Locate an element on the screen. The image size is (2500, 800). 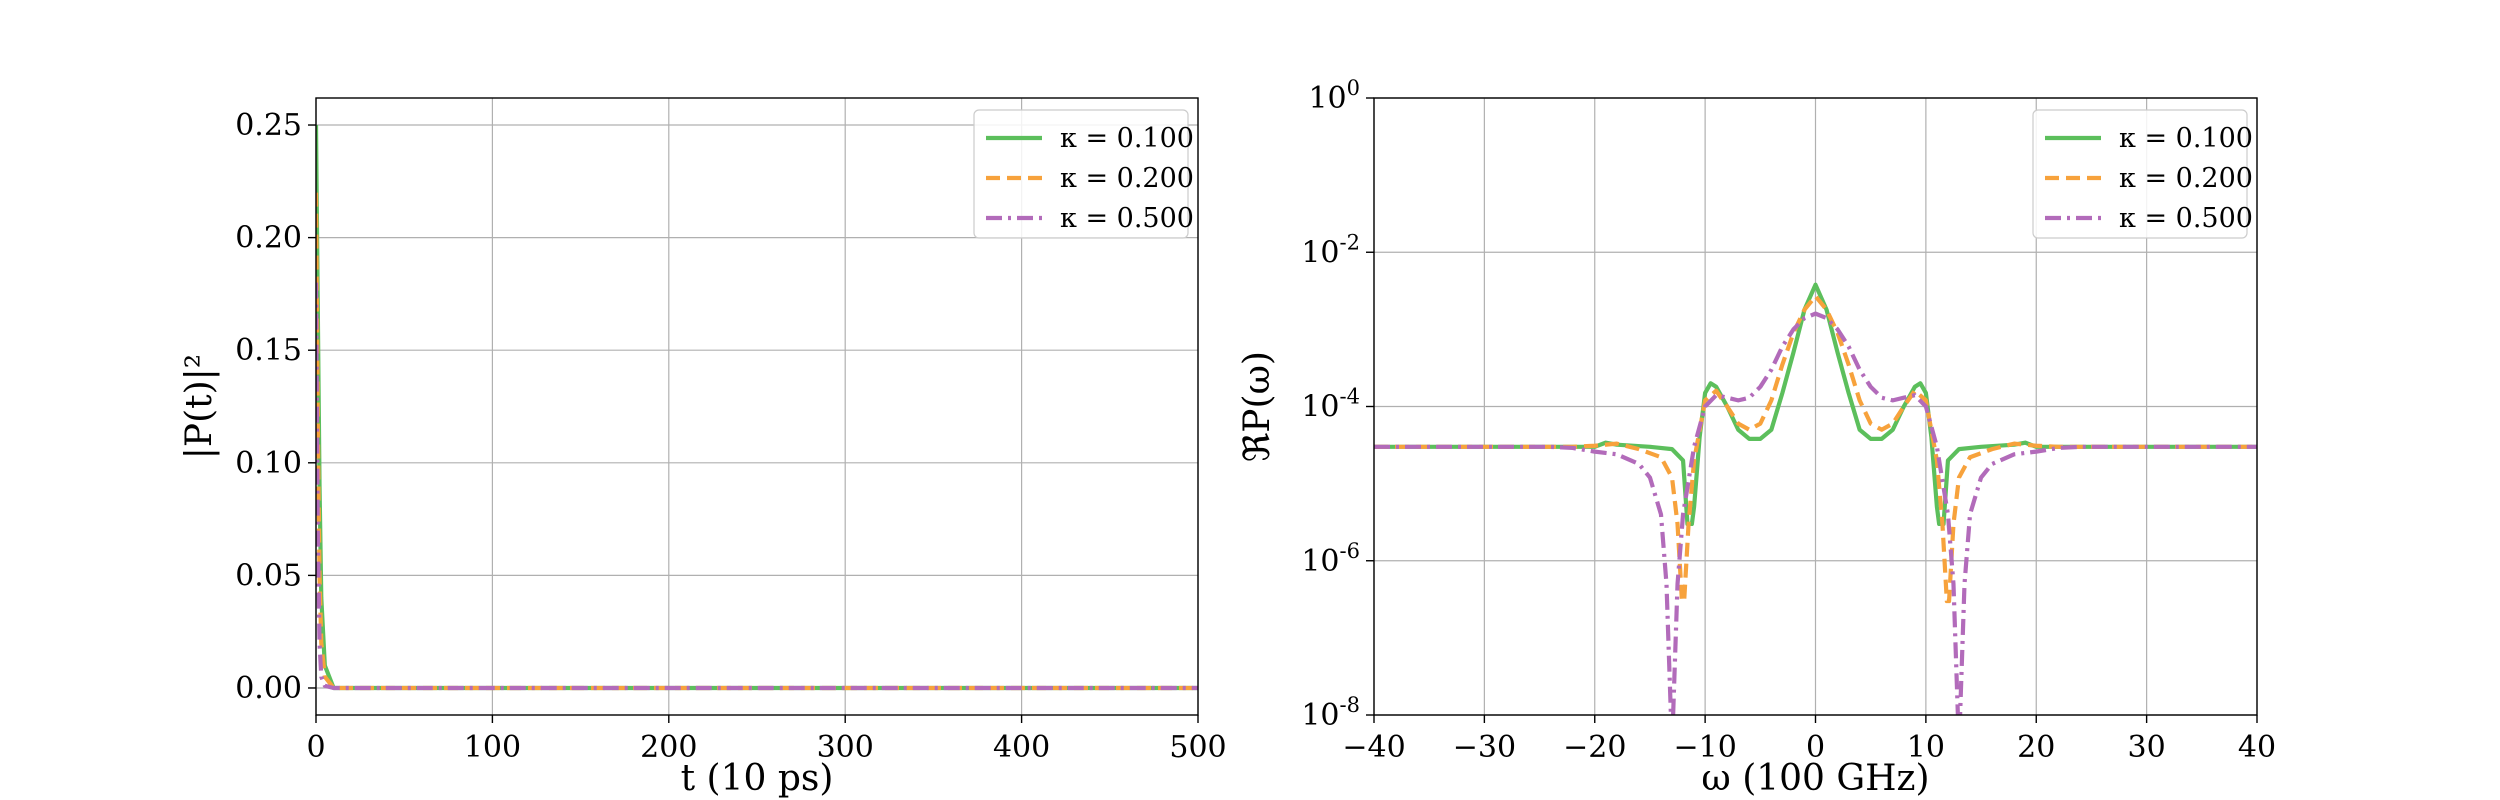
y-tick-label: 10⁰ is located at coordinates (1334, 96).